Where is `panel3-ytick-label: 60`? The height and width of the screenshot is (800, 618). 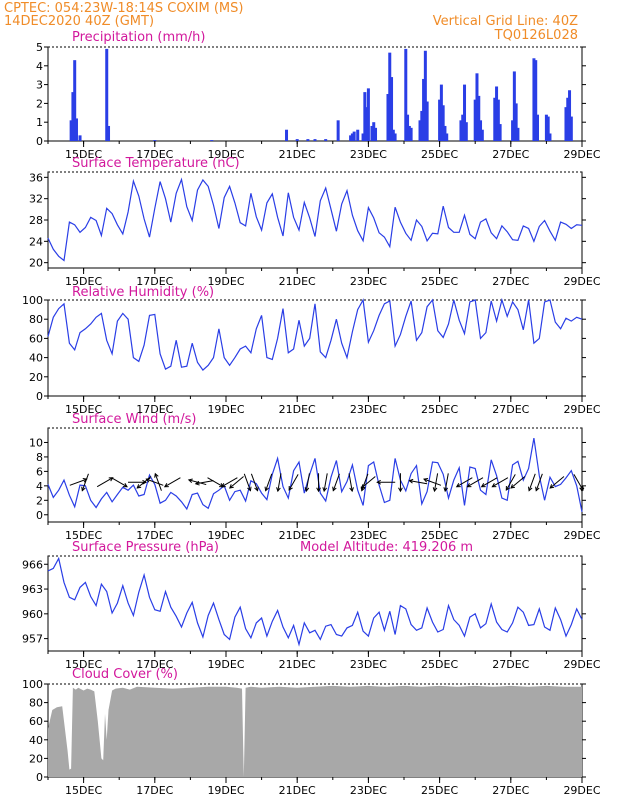
panel3-ytick-label: 60 is located at coordinates (36, 338).